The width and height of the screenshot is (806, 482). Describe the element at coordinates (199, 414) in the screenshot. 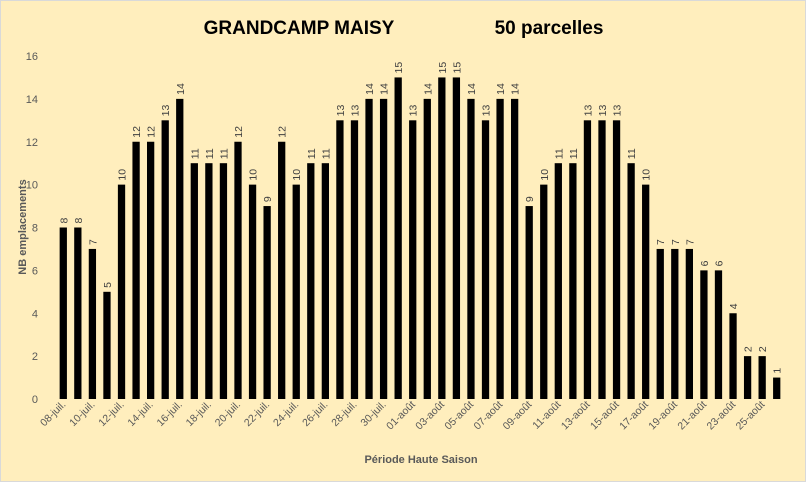

I see `x-tick-label: 18-juil.` at that location.